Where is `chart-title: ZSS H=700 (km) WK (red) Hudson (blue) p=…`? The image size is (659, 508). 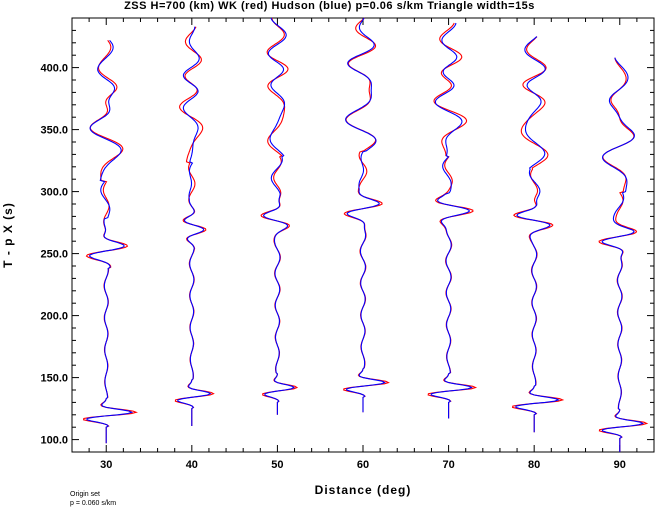 chart-title: ZSS H=700 (km) WK (red) Hudson (blue) p=… is located at coordinates (329, 6).